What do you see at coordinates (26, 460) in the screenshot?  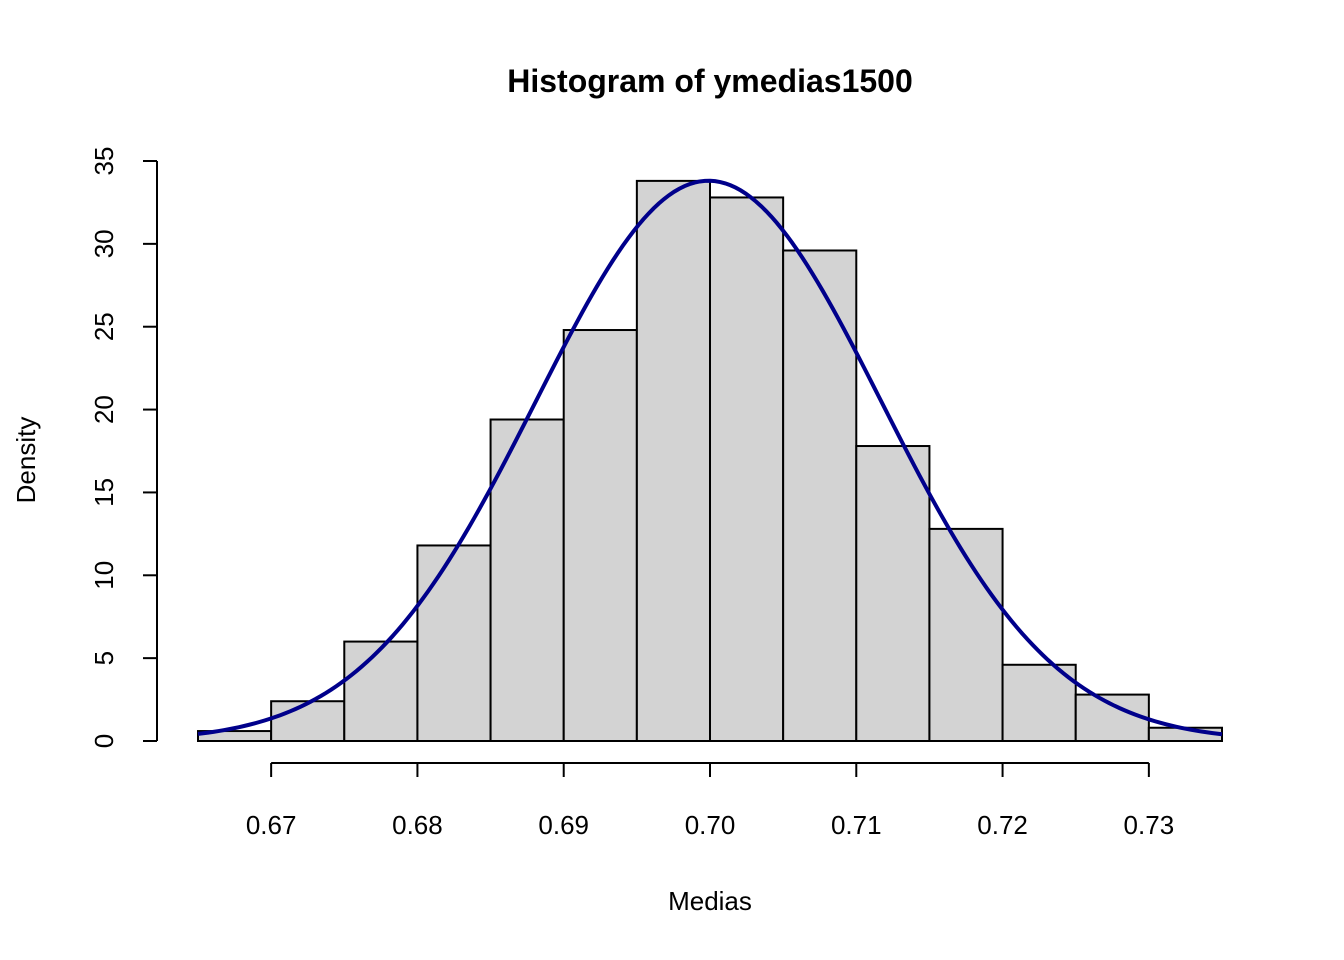 I see `y-axis-label: Density` at bounding box center [26, 460].